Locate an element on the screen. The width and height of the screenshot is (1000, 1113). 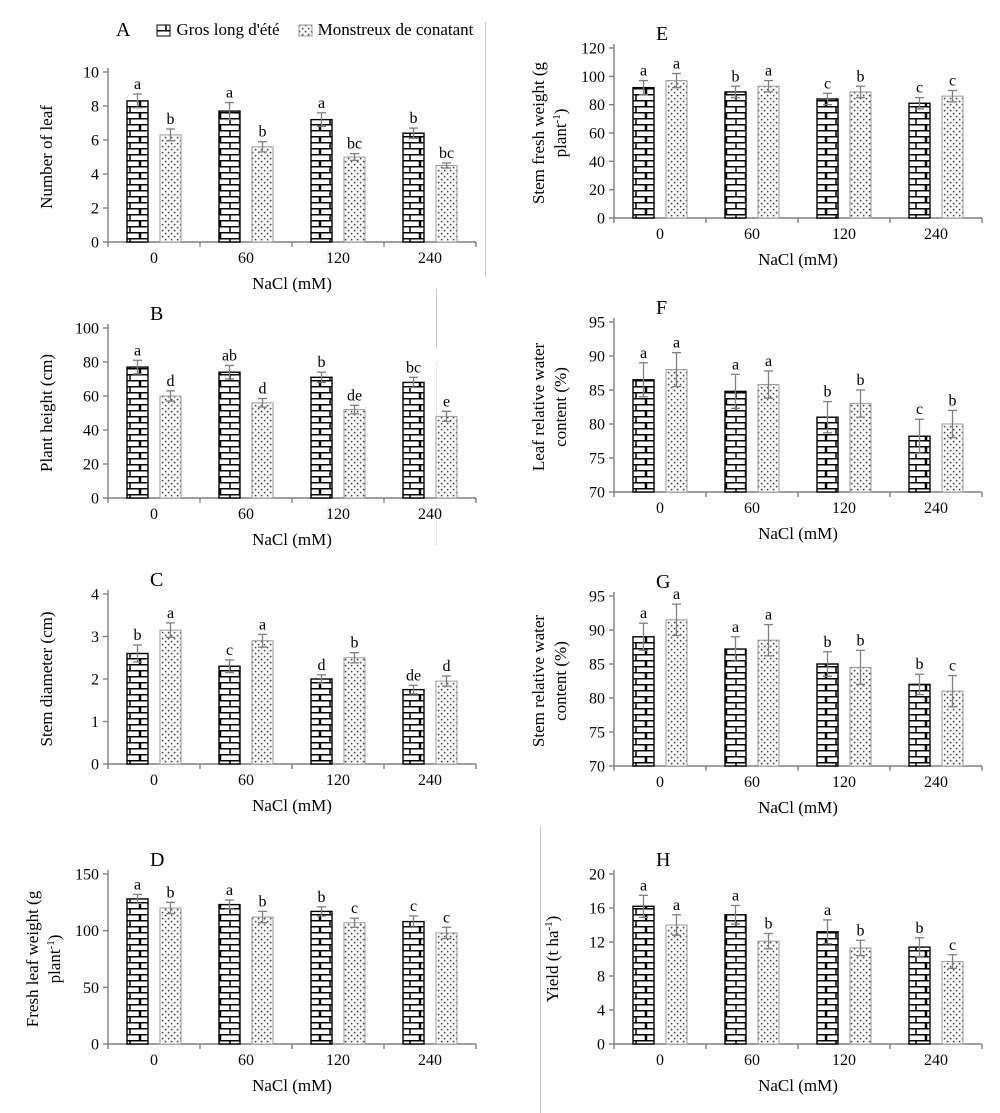
y-axis-title: Plant height (cm) is located at coordinates (46, 413).